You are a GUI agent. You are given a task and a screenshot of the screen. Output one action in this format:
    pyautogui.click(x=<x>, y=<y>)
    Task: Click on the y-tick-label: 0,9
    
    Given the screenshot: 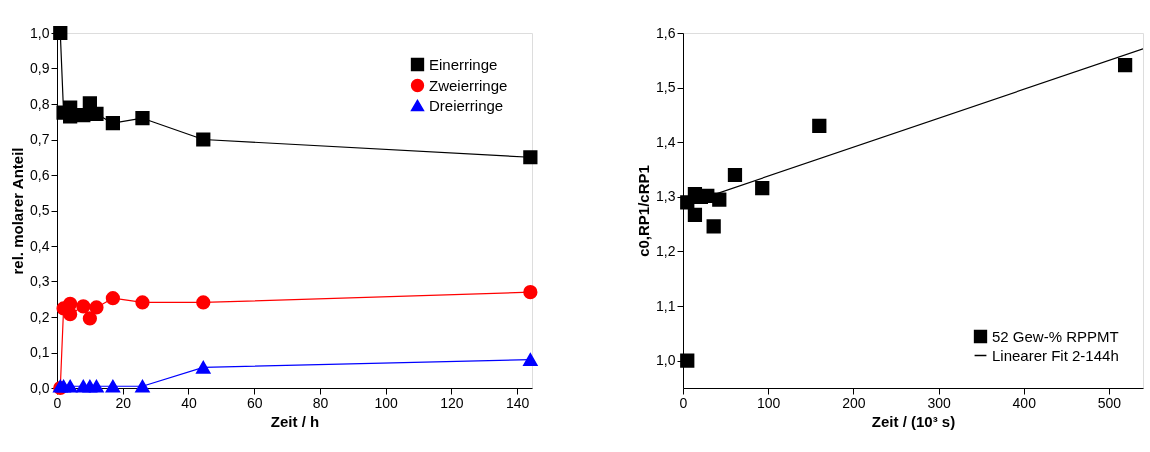 What is the action you would take?
    pyautogui.click(x=40, y=68)
    